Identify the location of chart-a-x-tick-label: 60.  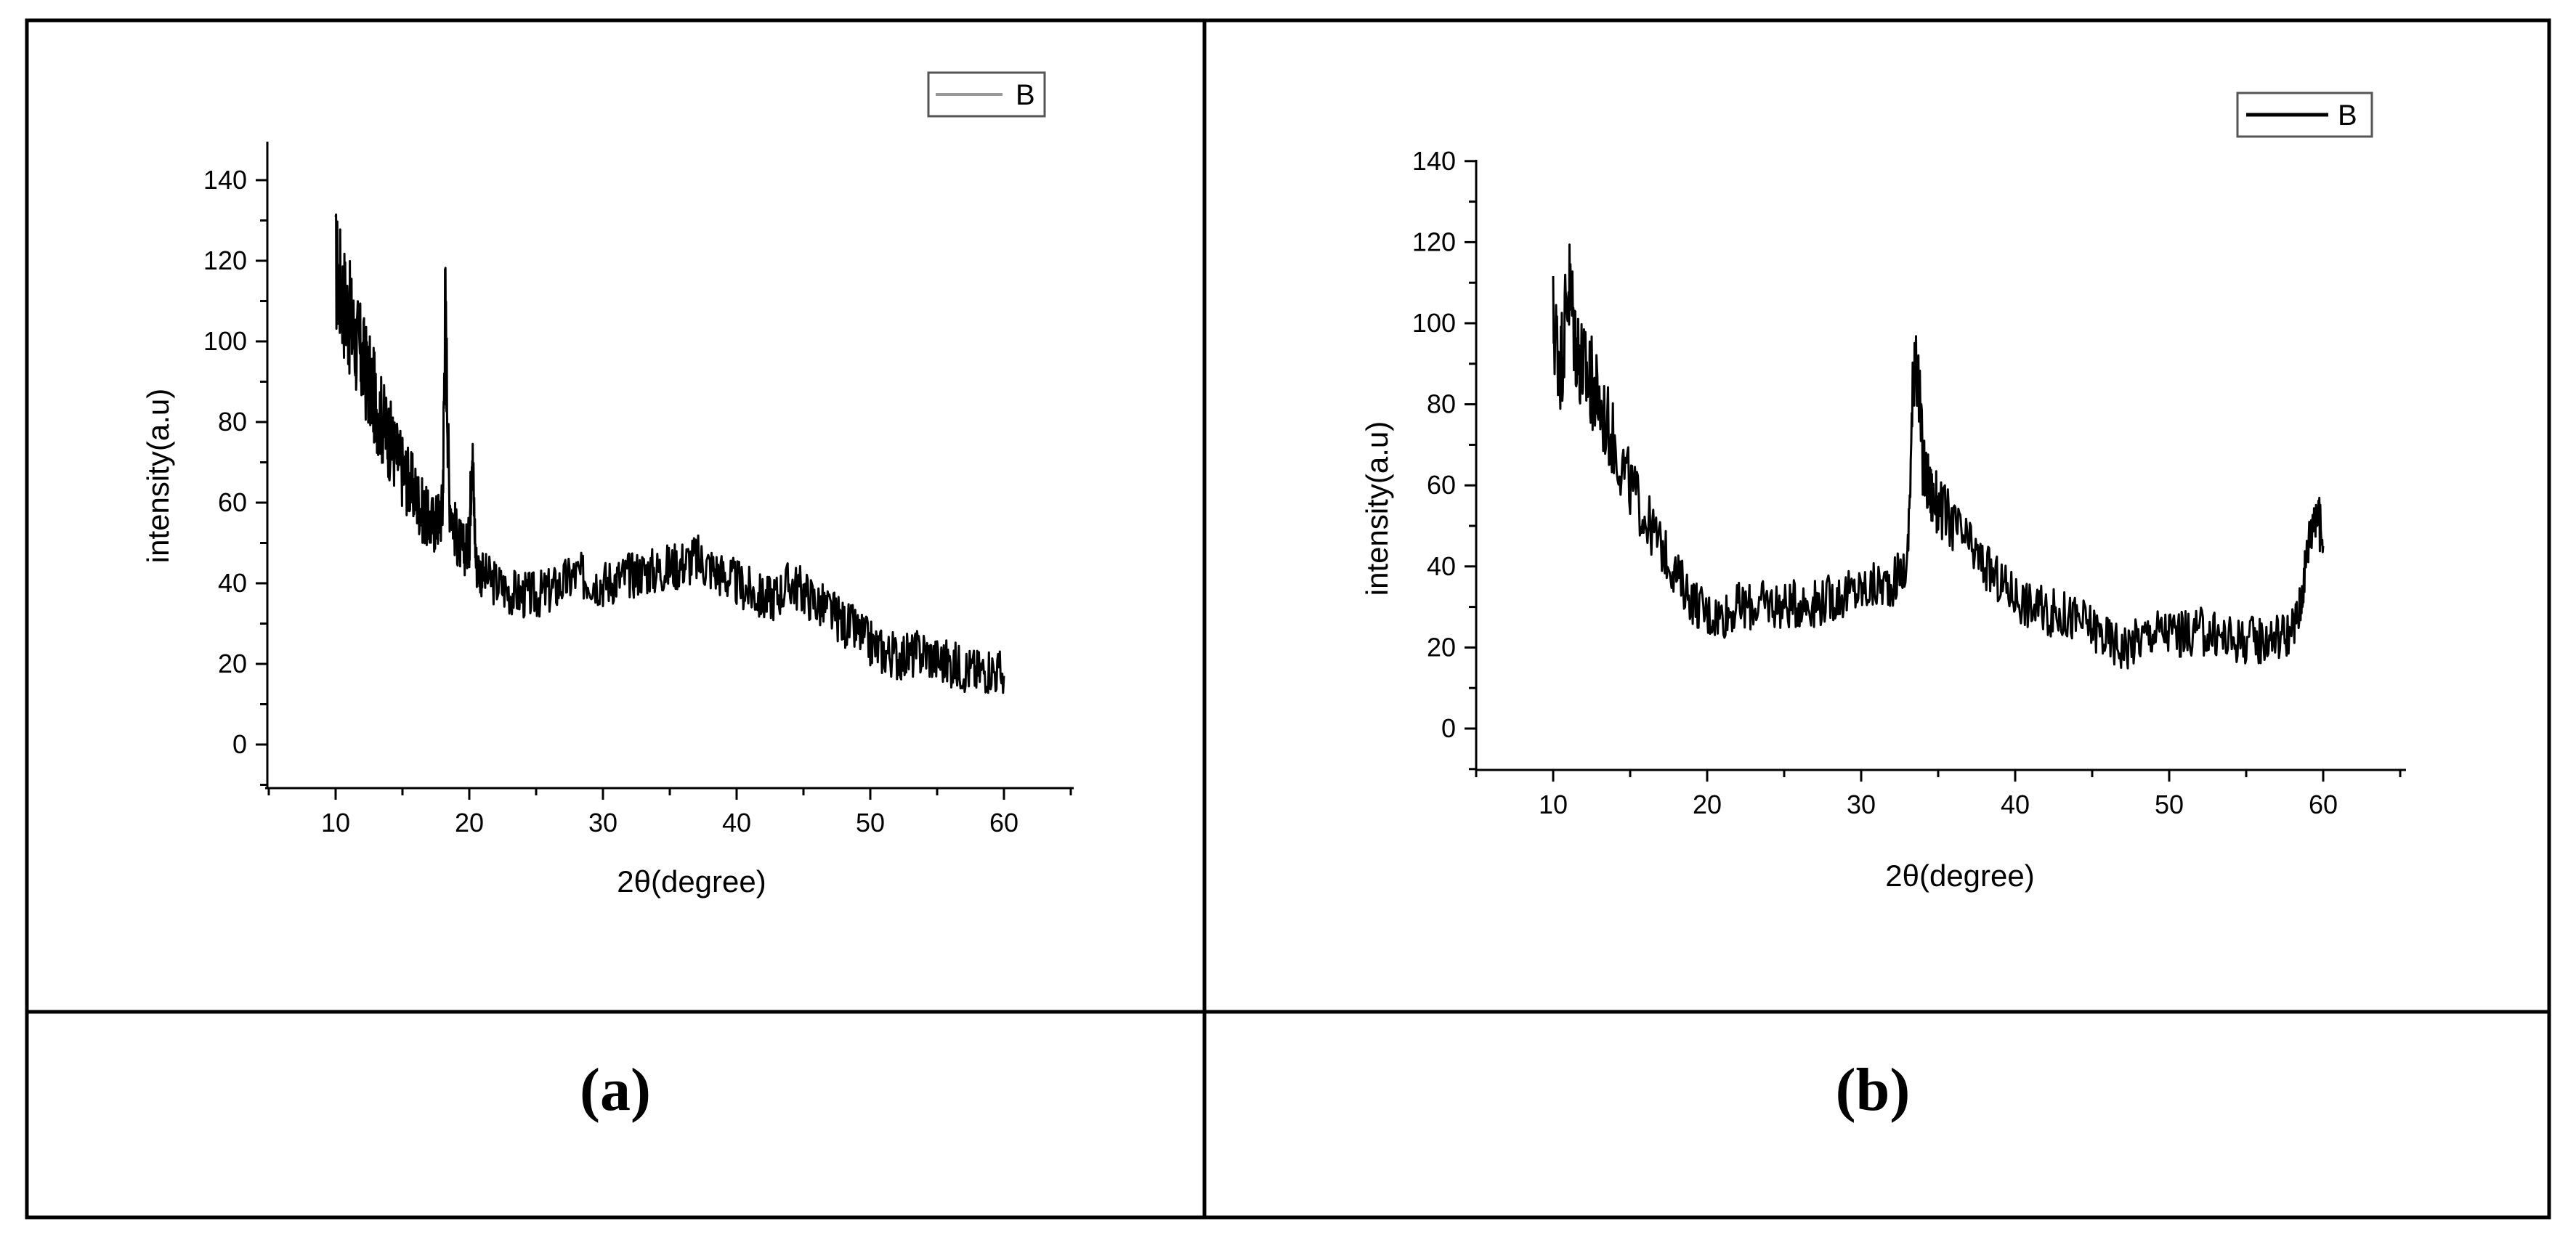
(1003, 822).